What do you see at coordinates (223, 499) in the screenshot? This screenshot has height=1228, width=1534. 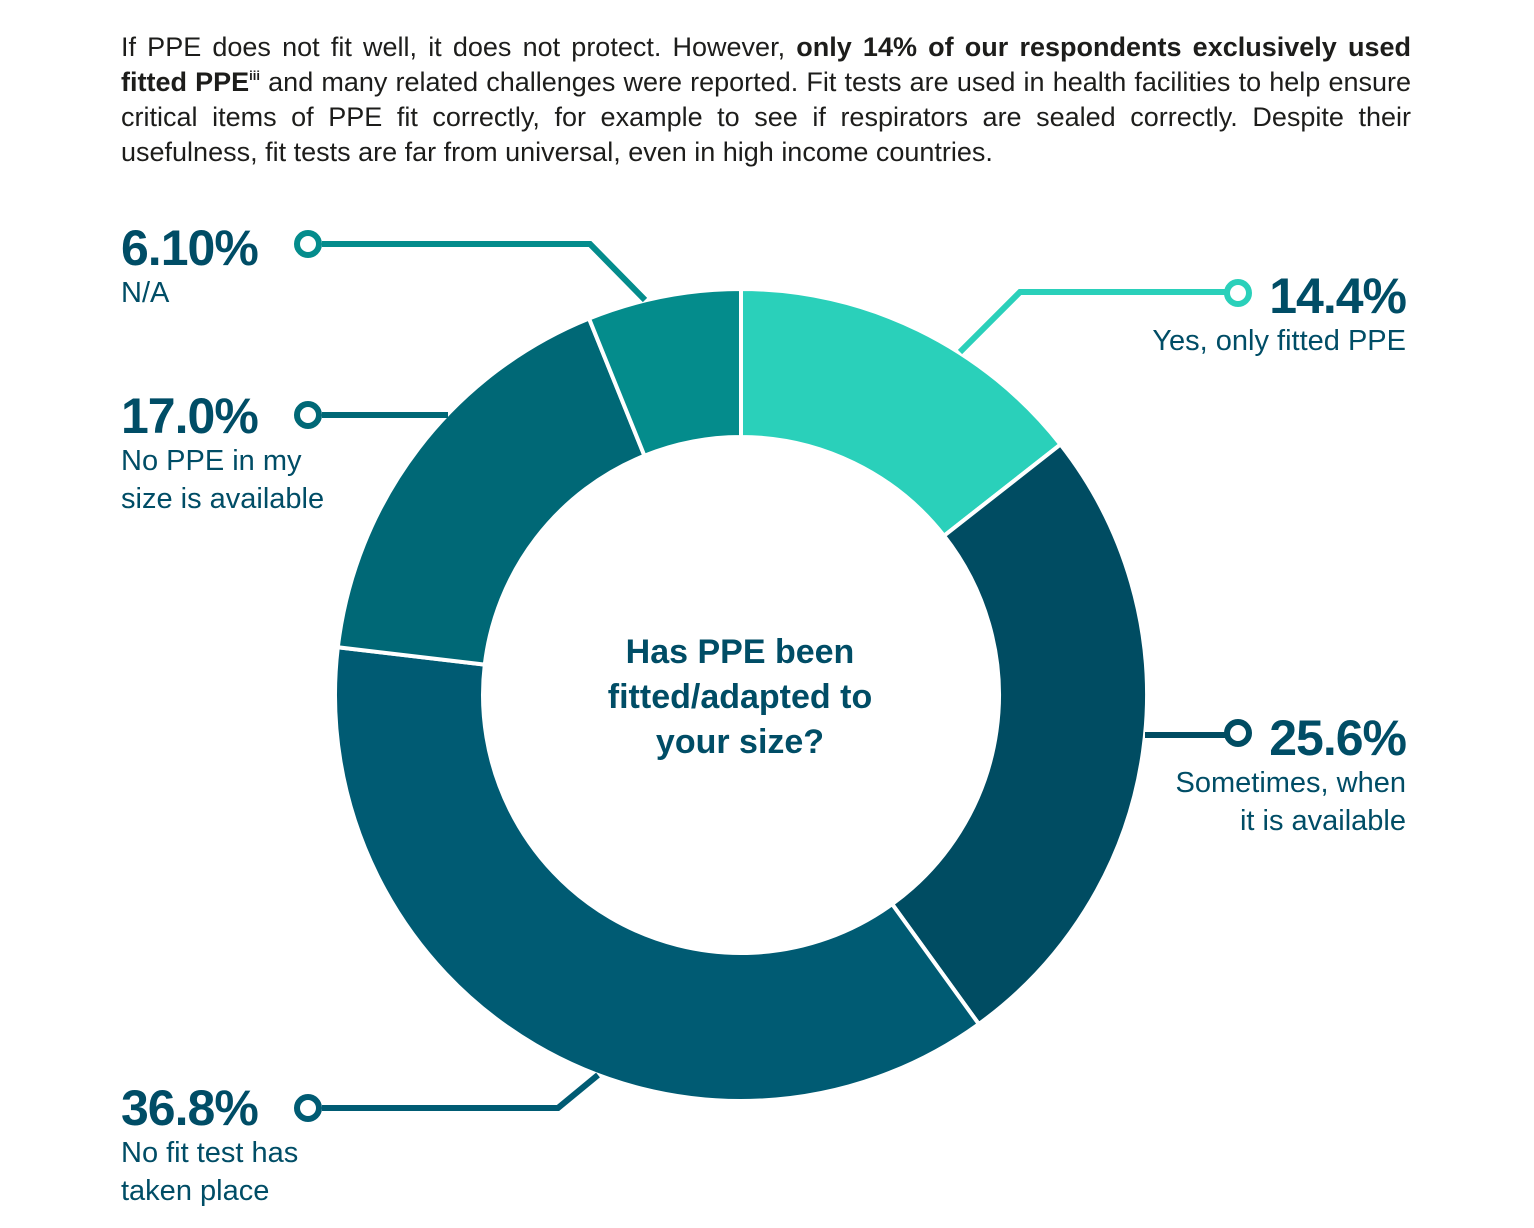 I see `label-nosize-text-2: size is available` at bounding box center [223, 499].